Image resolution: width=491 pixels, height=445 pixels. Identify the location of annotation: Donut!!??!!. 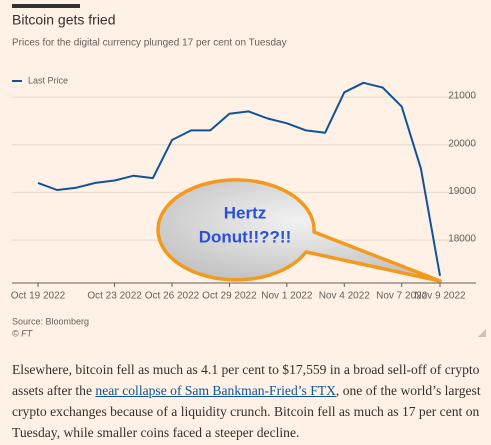
(245, 236).